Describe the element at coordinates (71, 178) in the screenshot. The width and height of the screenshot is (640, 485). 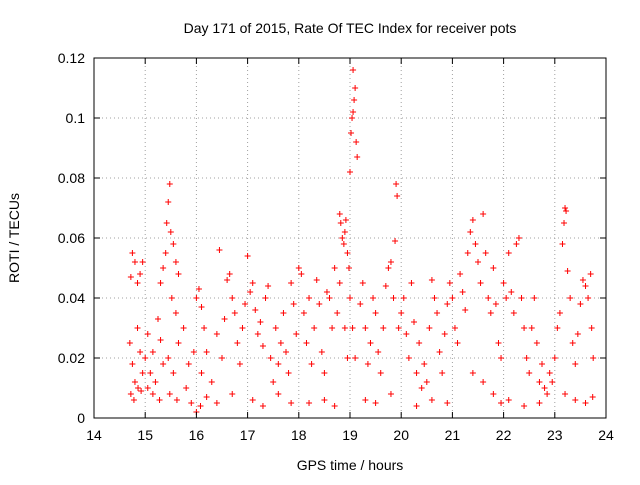
I see `y-tick-label: 0.08` at that location.